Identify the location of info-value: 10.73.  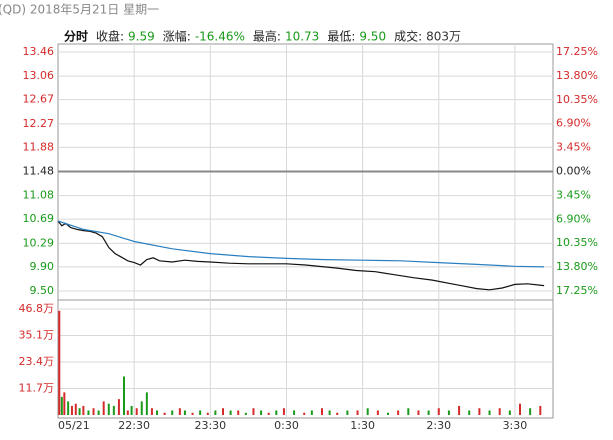
(302, 37).